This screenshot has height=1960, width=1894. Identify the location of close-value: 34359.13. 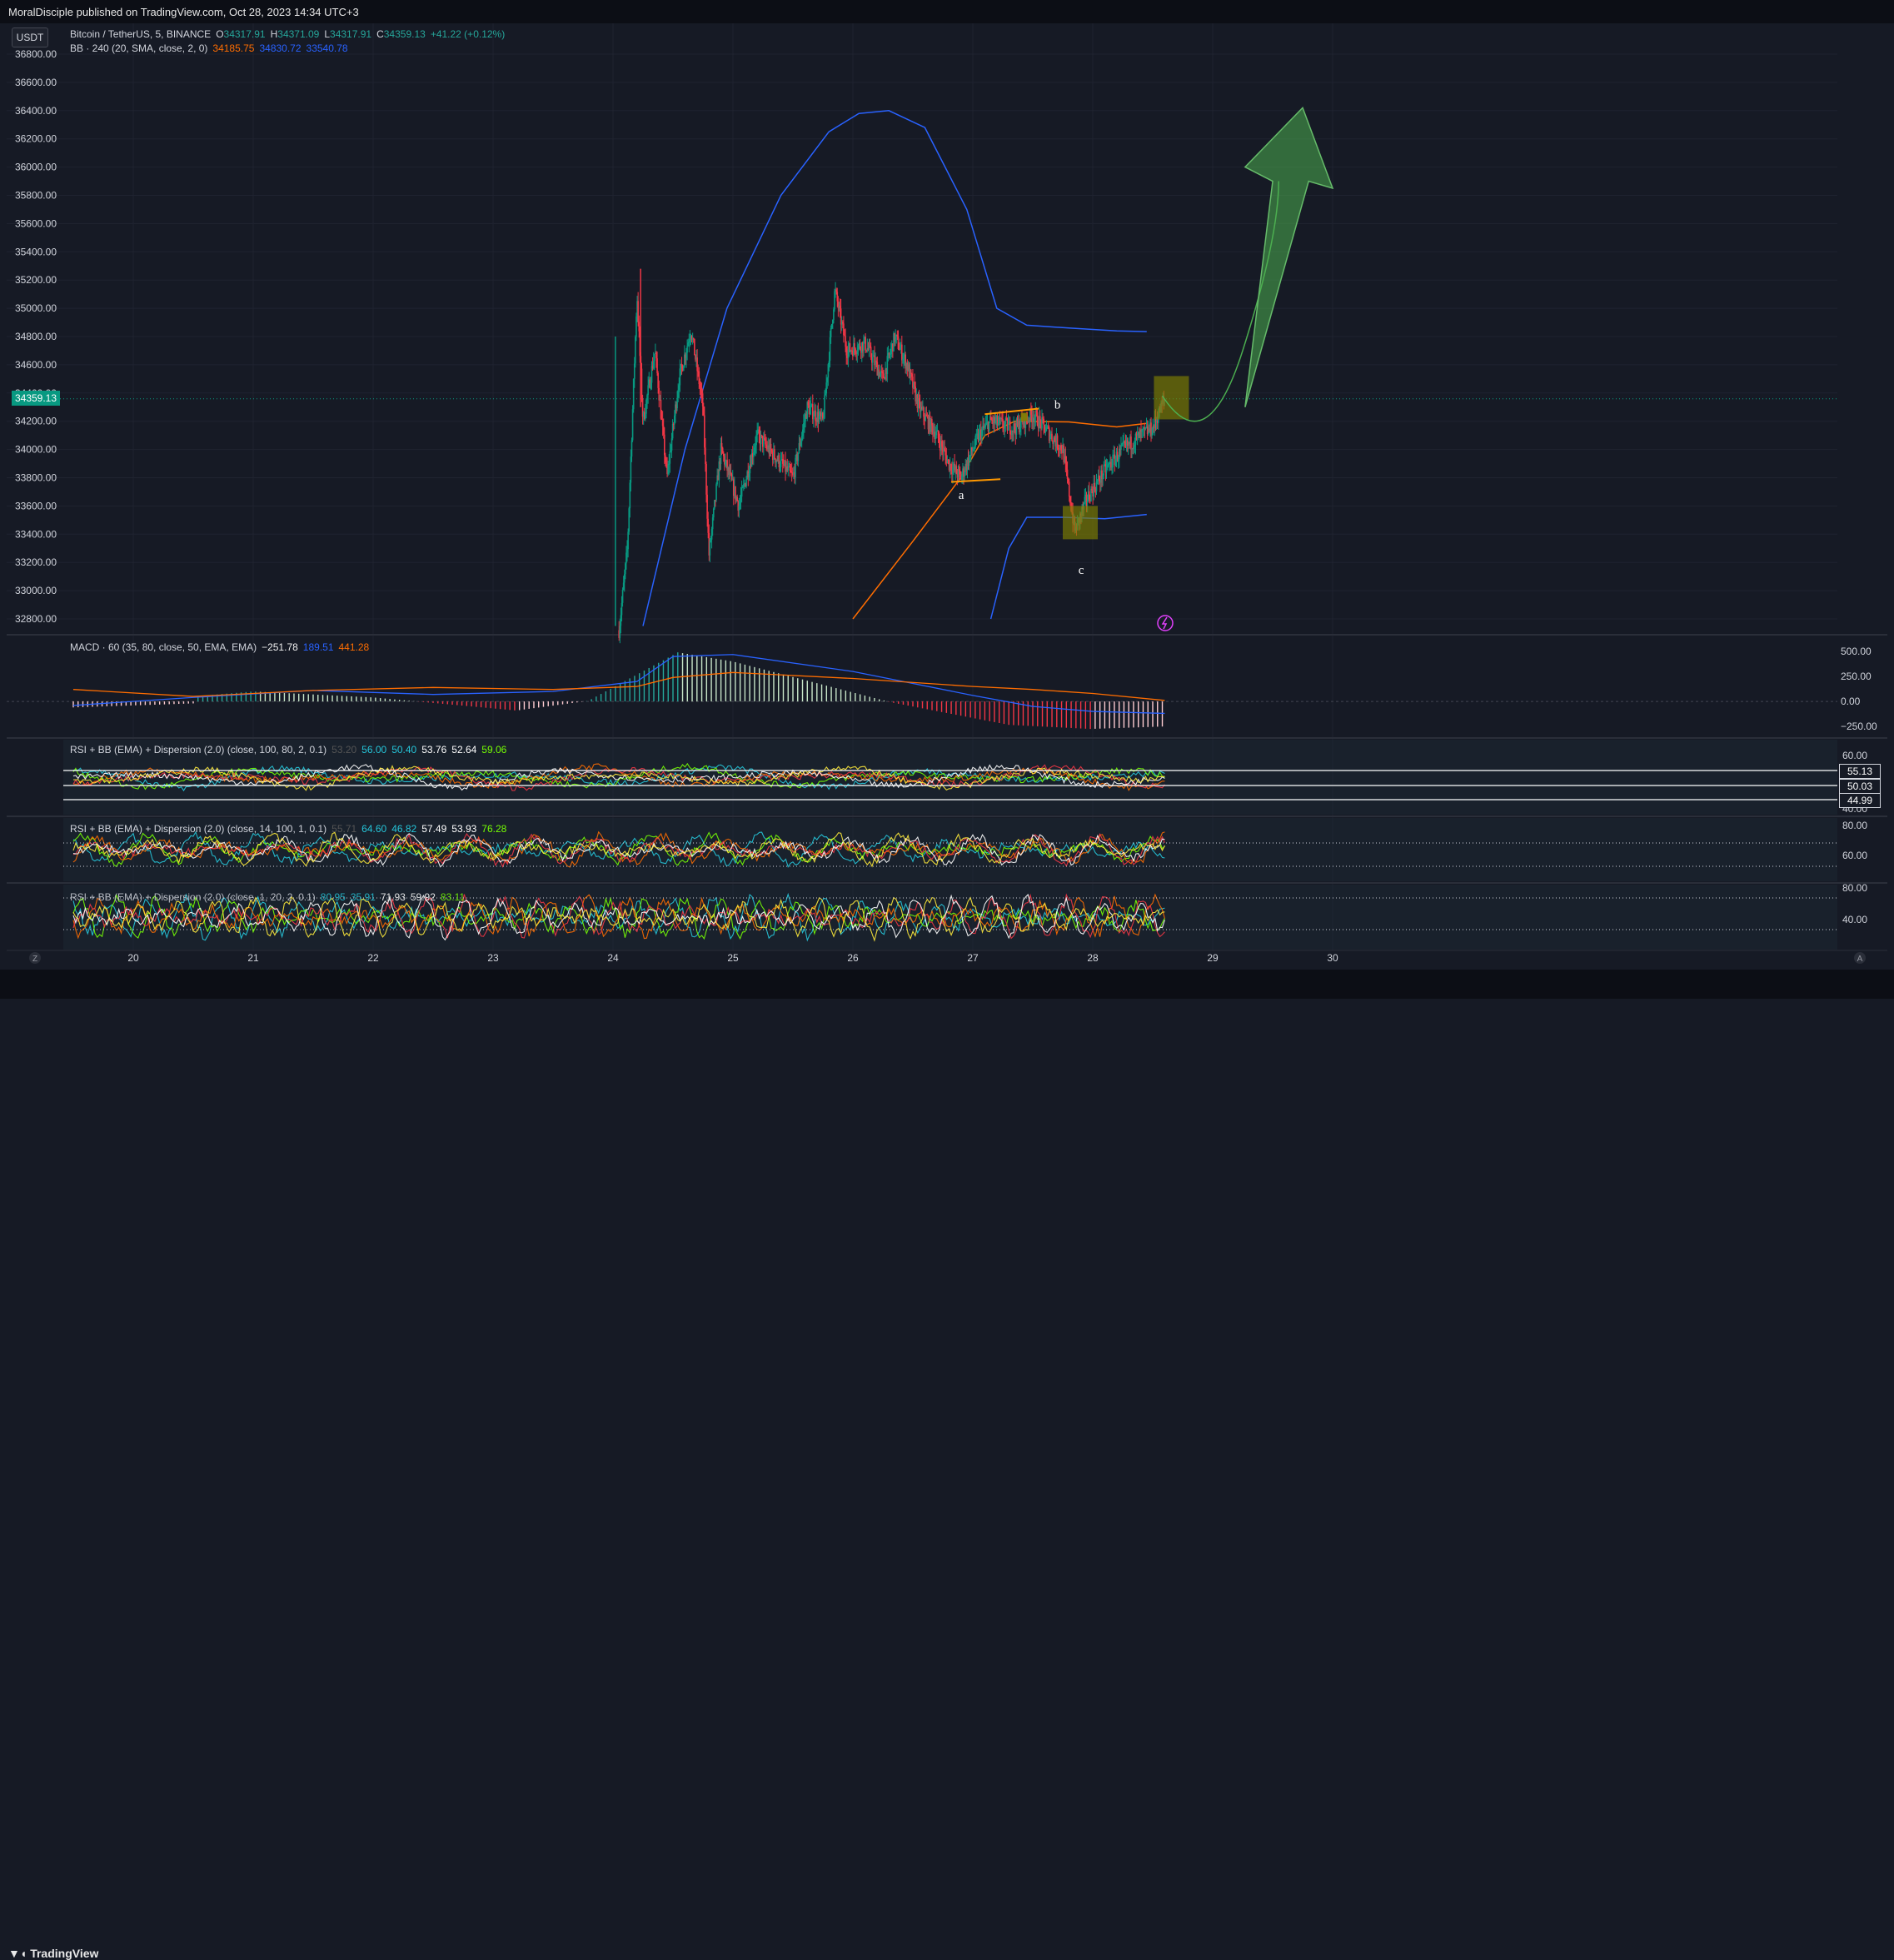
(404, 34).